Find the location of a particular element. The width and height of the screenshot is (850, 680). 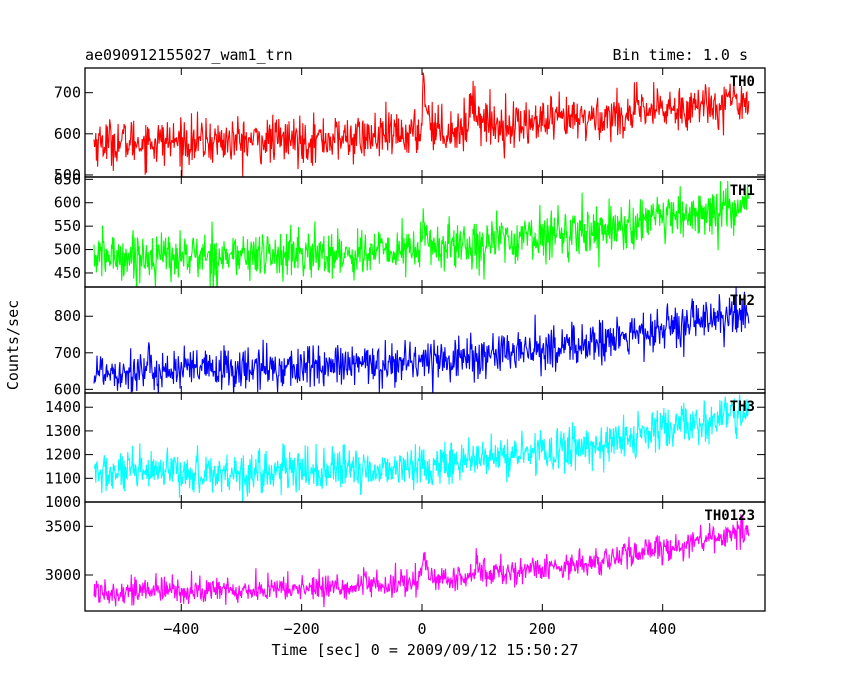

y-tick-label: 1100 is located at coordinates (63, 478).